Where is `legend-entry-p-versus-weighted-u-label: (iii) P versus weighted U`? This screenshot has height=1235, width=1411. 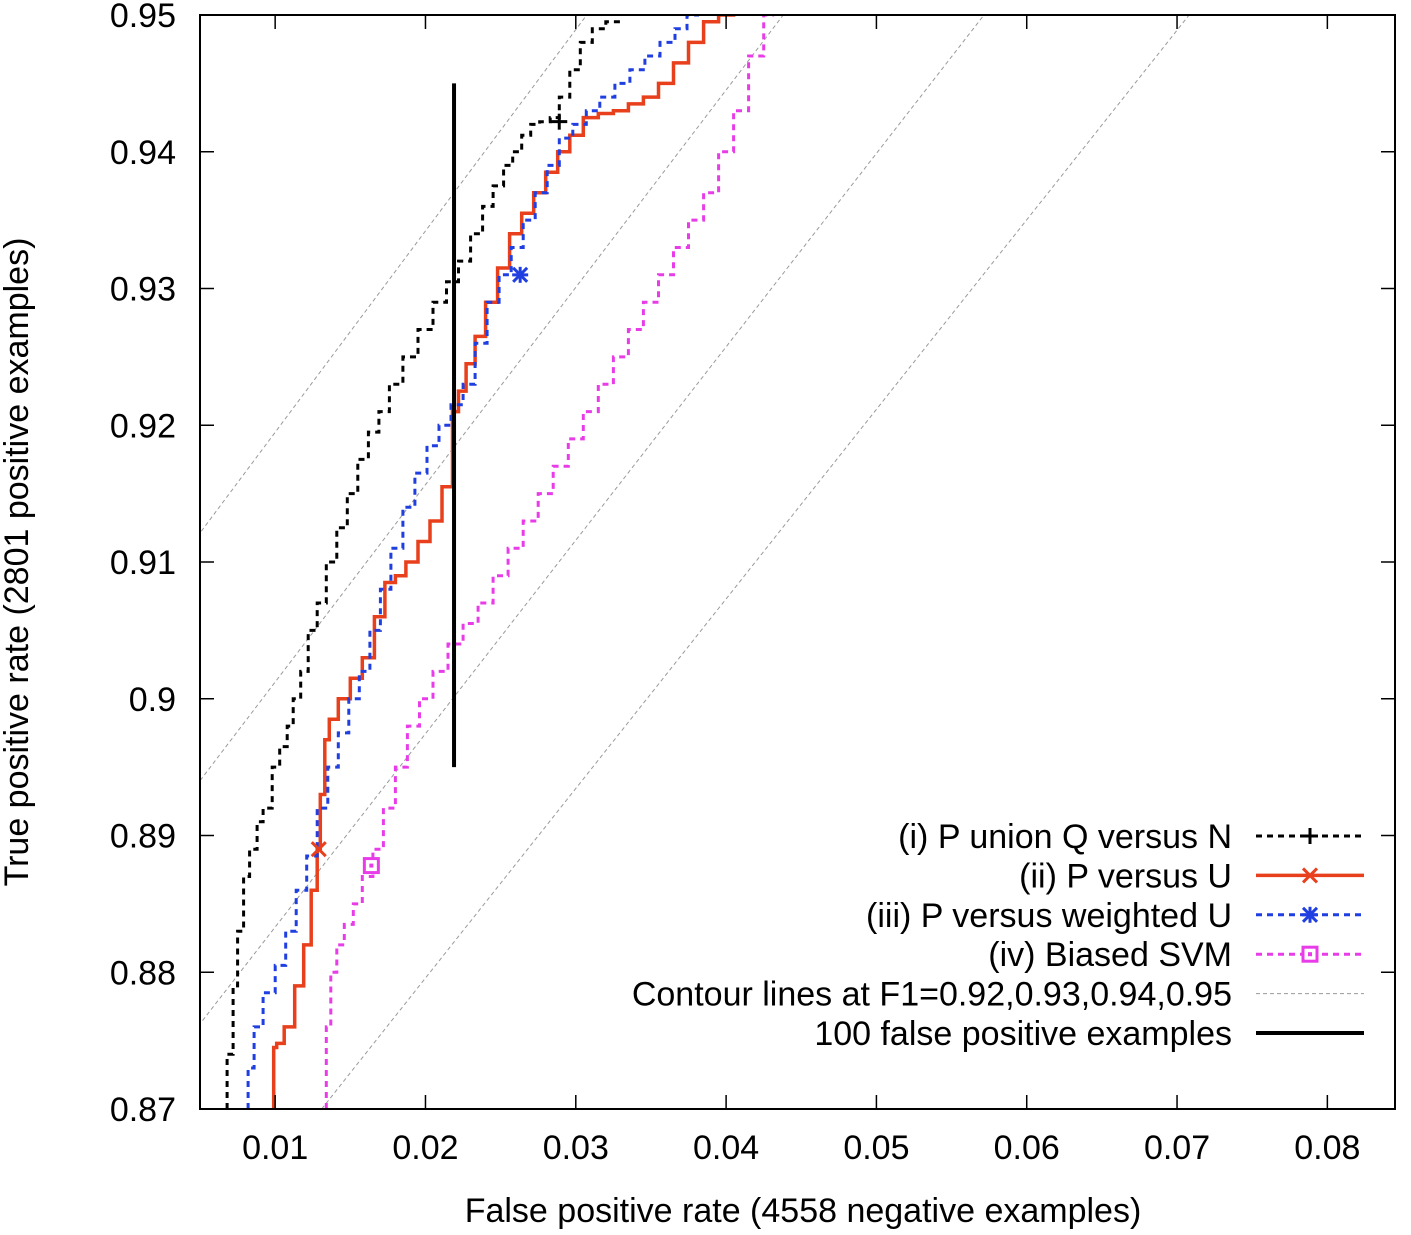 legend-entry-p-versus-weighted-u-label: (iii) P versus weighted U is located at coordinates (1049, 916).